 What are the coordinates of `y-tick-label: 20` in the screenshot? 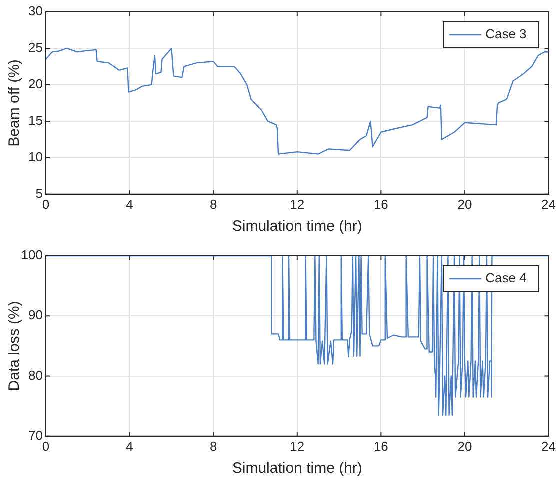 It's located at (35, 84).